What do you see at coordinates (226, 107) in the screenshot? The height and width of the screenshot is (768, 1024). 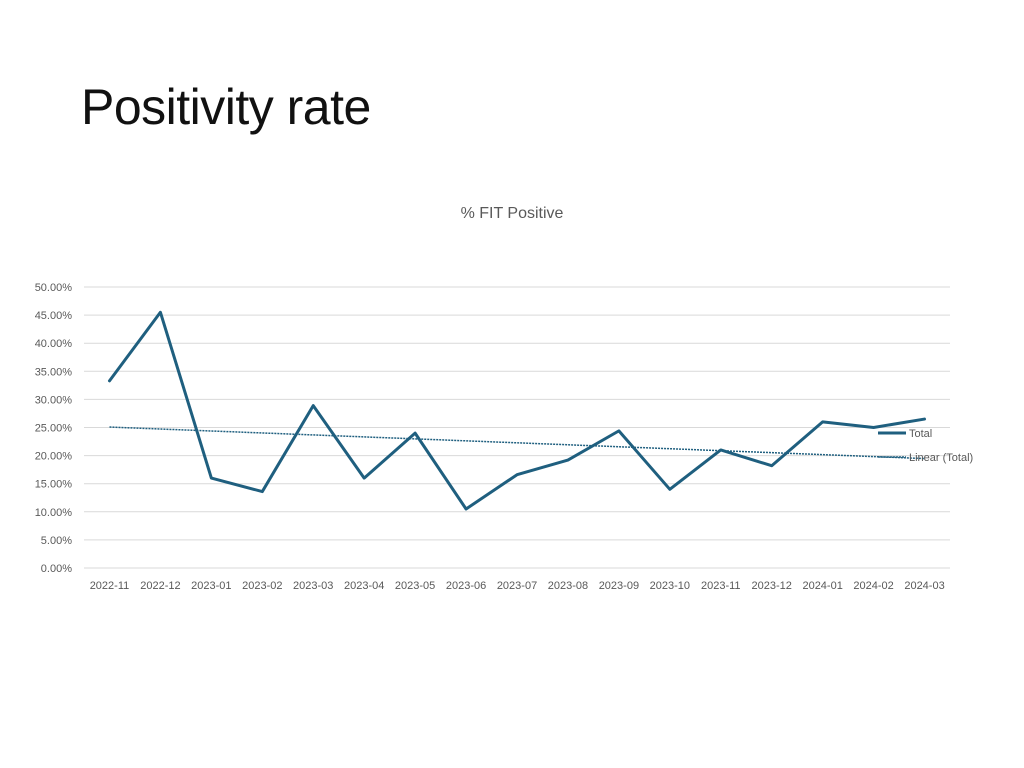 I see `slide-title: Positivity rate` at bounding box center [226, 107].